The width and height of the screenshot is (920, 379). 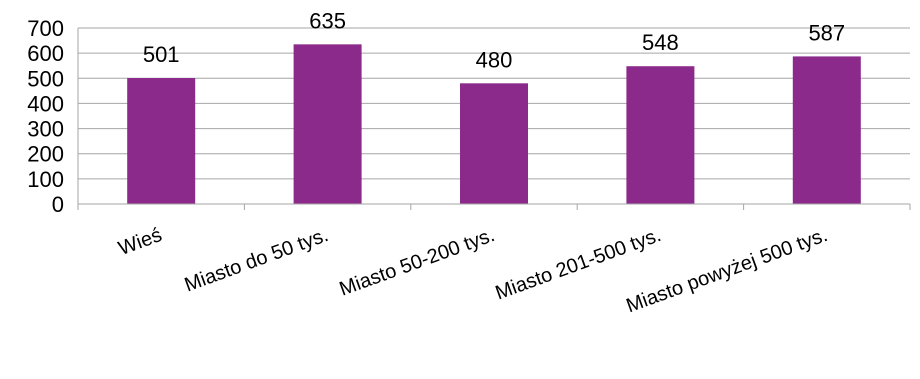 What do you see at coordinates (45, 28) in the screenshot?
I see `y-tick-label: 700` at bounding box center [45, 28].